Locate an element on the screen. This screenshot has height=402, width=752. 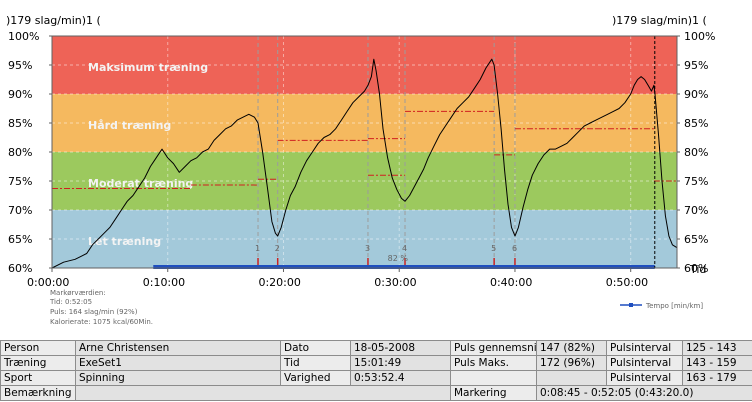
y-tick-label-left: 85% is located at coordinates (20, 123).